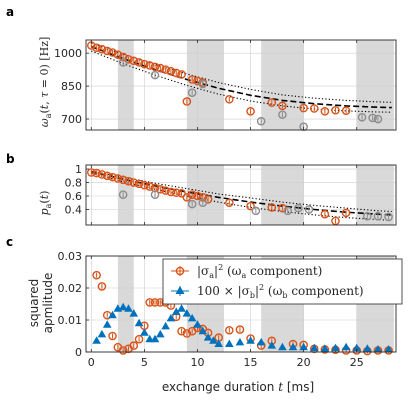  What do you see at coordinates (70, 256) in the screenshot?
I see `y-tick-label: 0.03` at bounding box center [70, 256].